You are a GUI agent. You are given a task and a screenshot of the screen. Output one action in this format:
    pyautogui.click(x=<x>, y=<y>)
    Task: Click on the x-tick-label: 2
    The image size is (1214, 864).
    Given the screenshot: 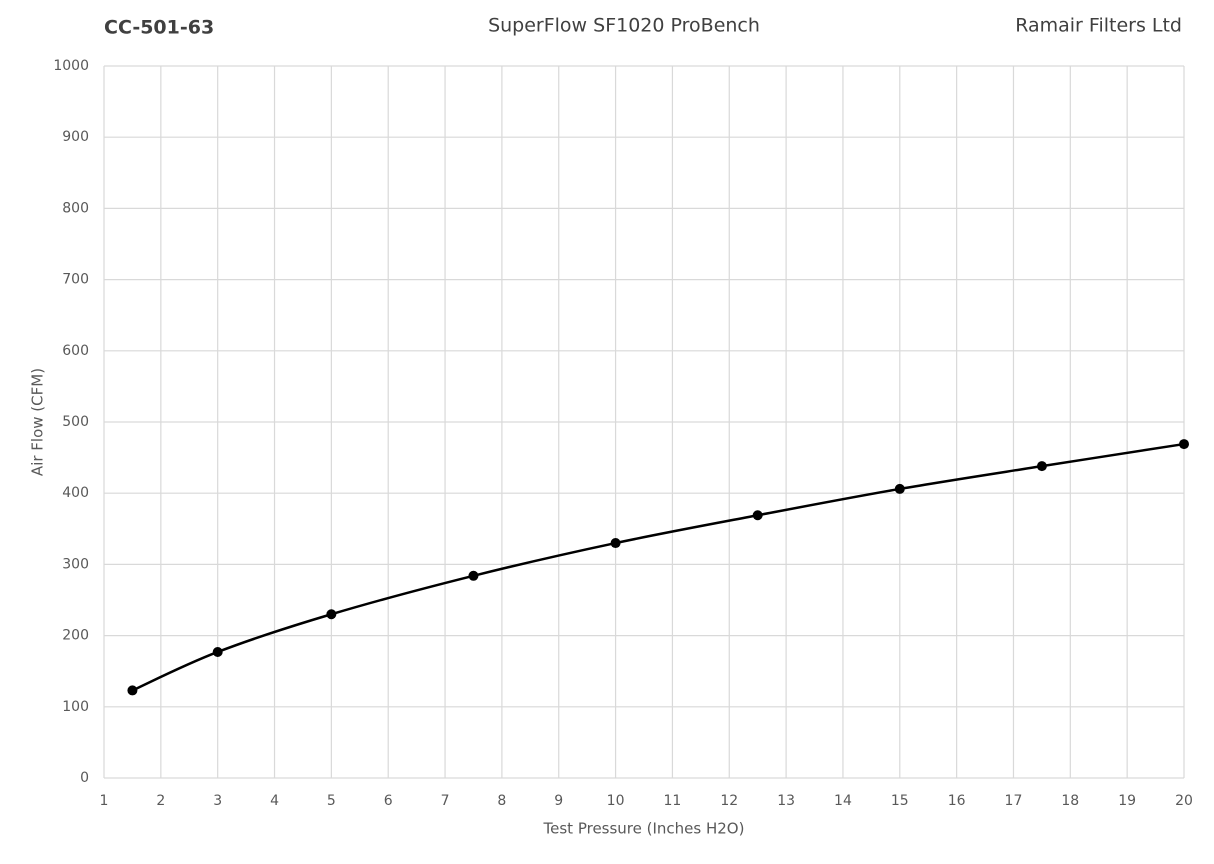 What is the action you would take?
    pyautogui.click(x=160, y=801)
    